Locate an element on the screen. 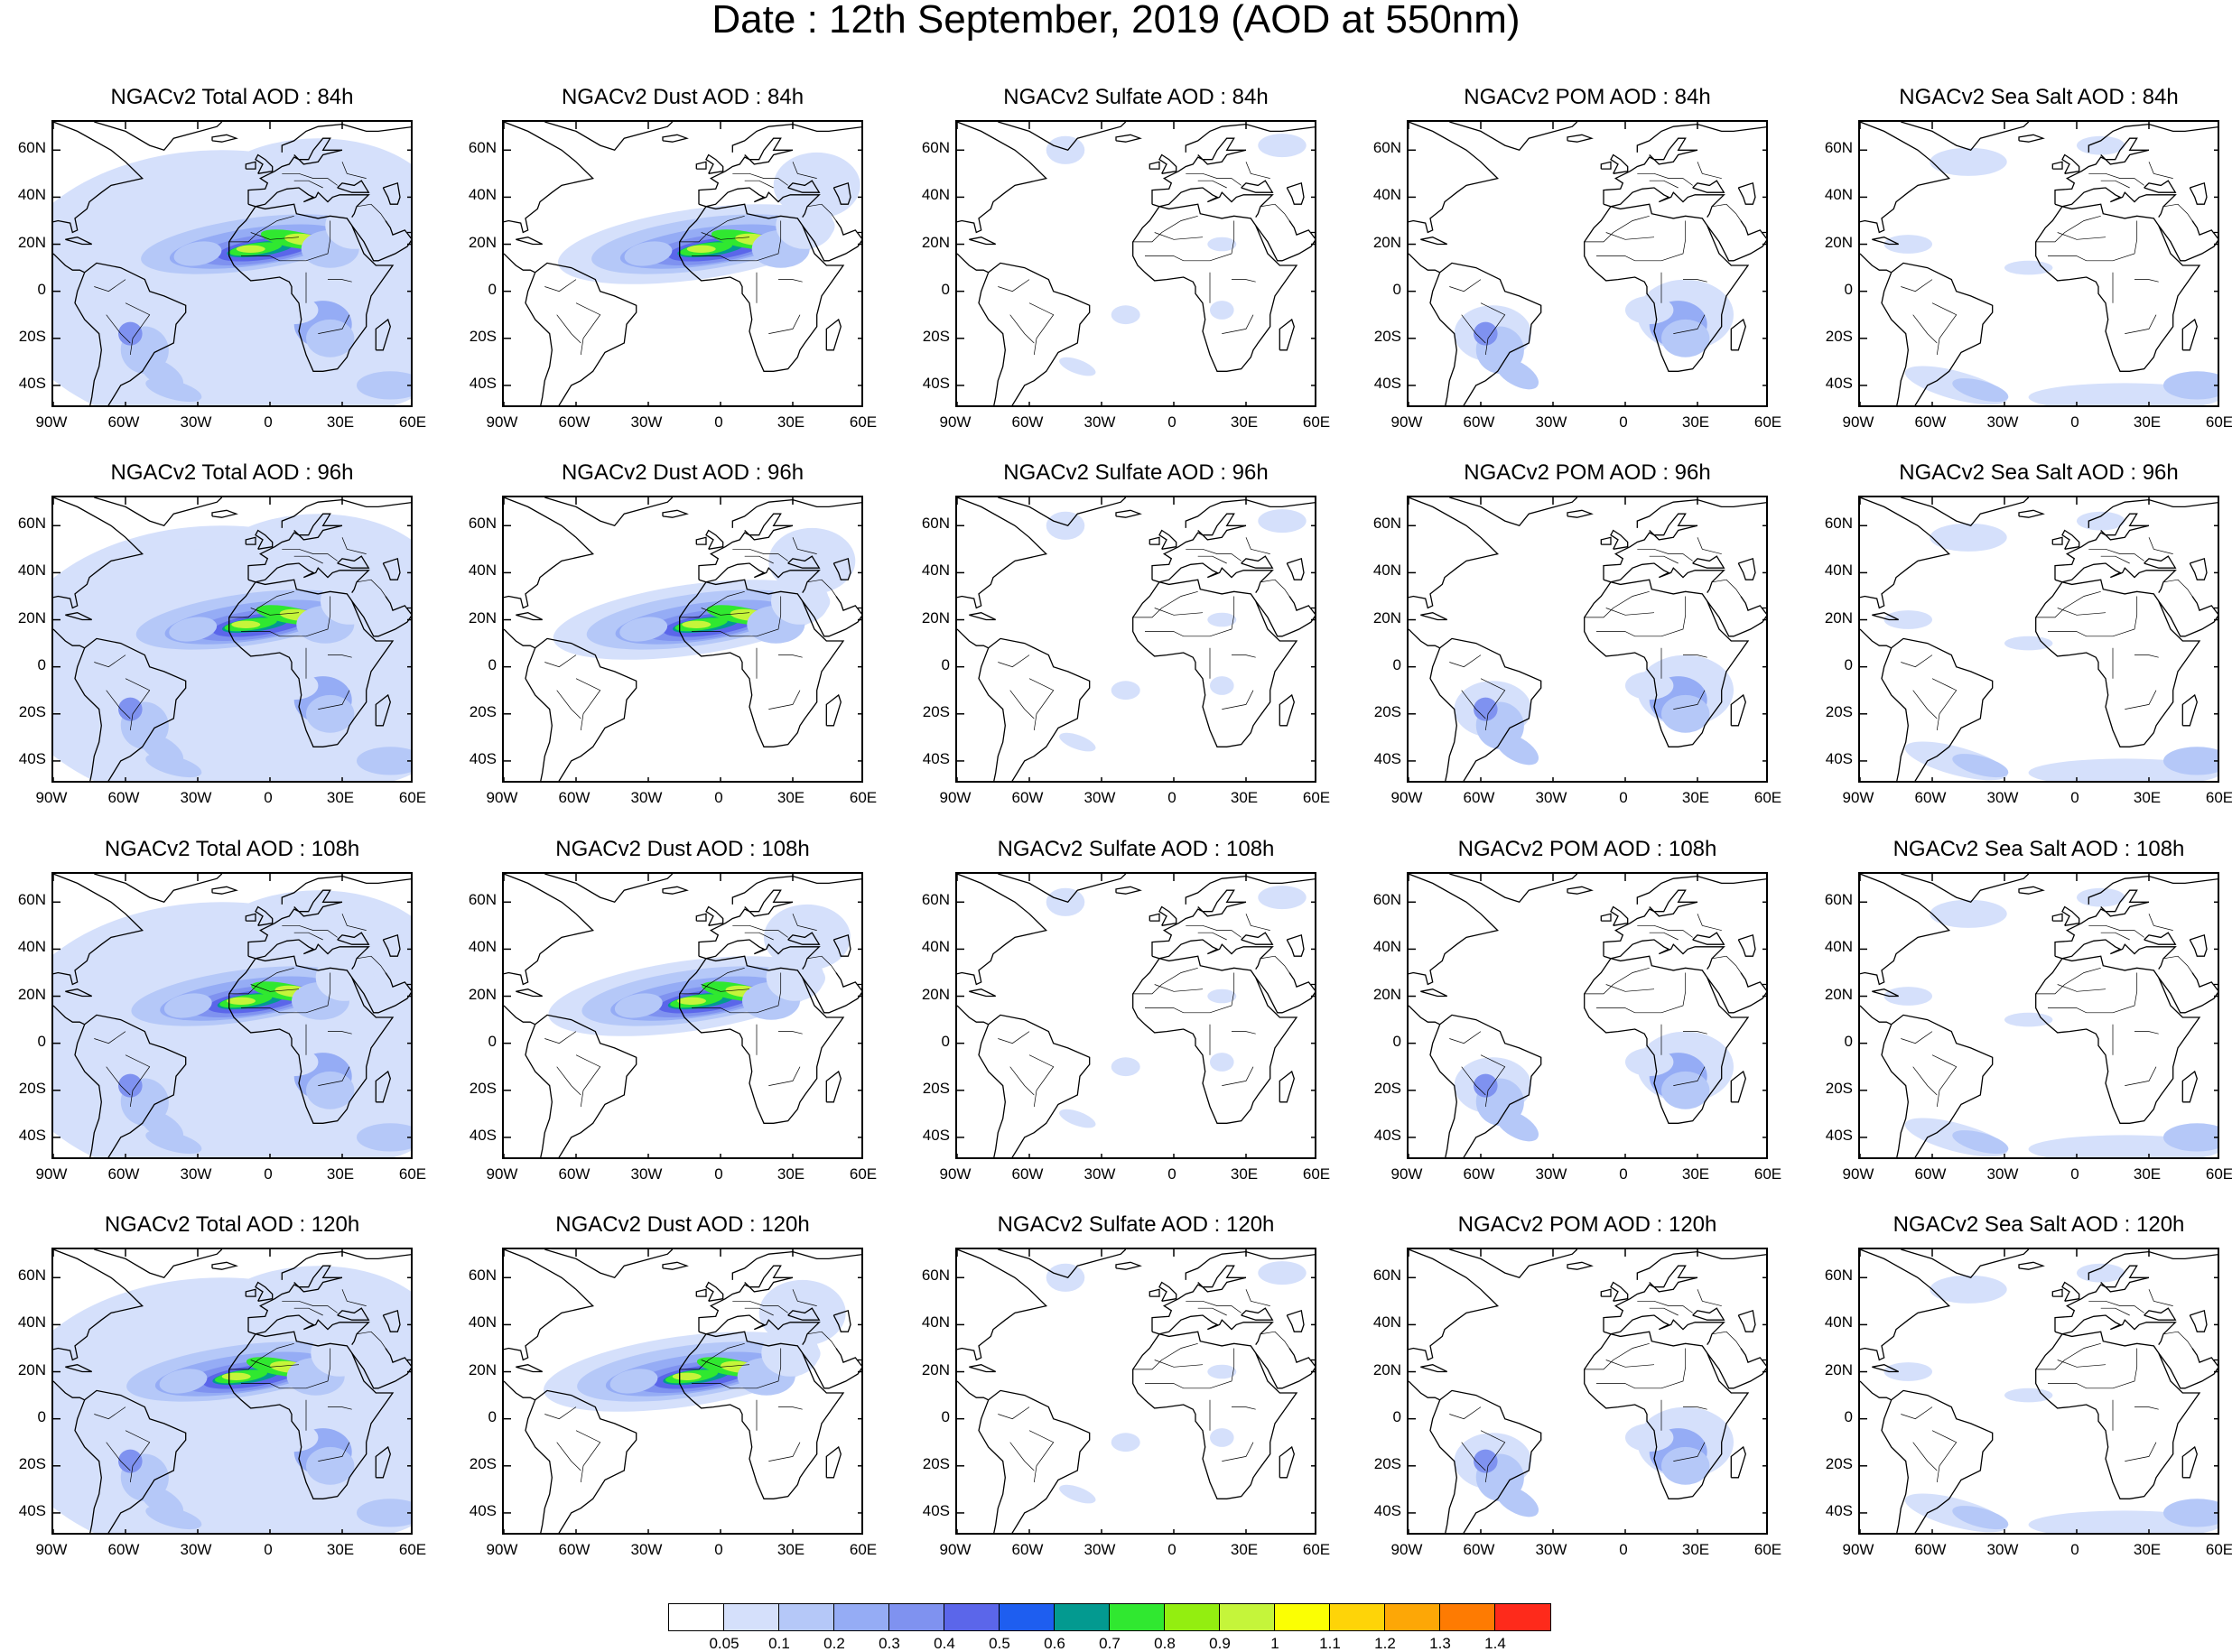 This screenshot has width=2232, height=1652. panel-title: NGACv2 Sea Salt AOD : 84h is located at coordinates (2039, 97).